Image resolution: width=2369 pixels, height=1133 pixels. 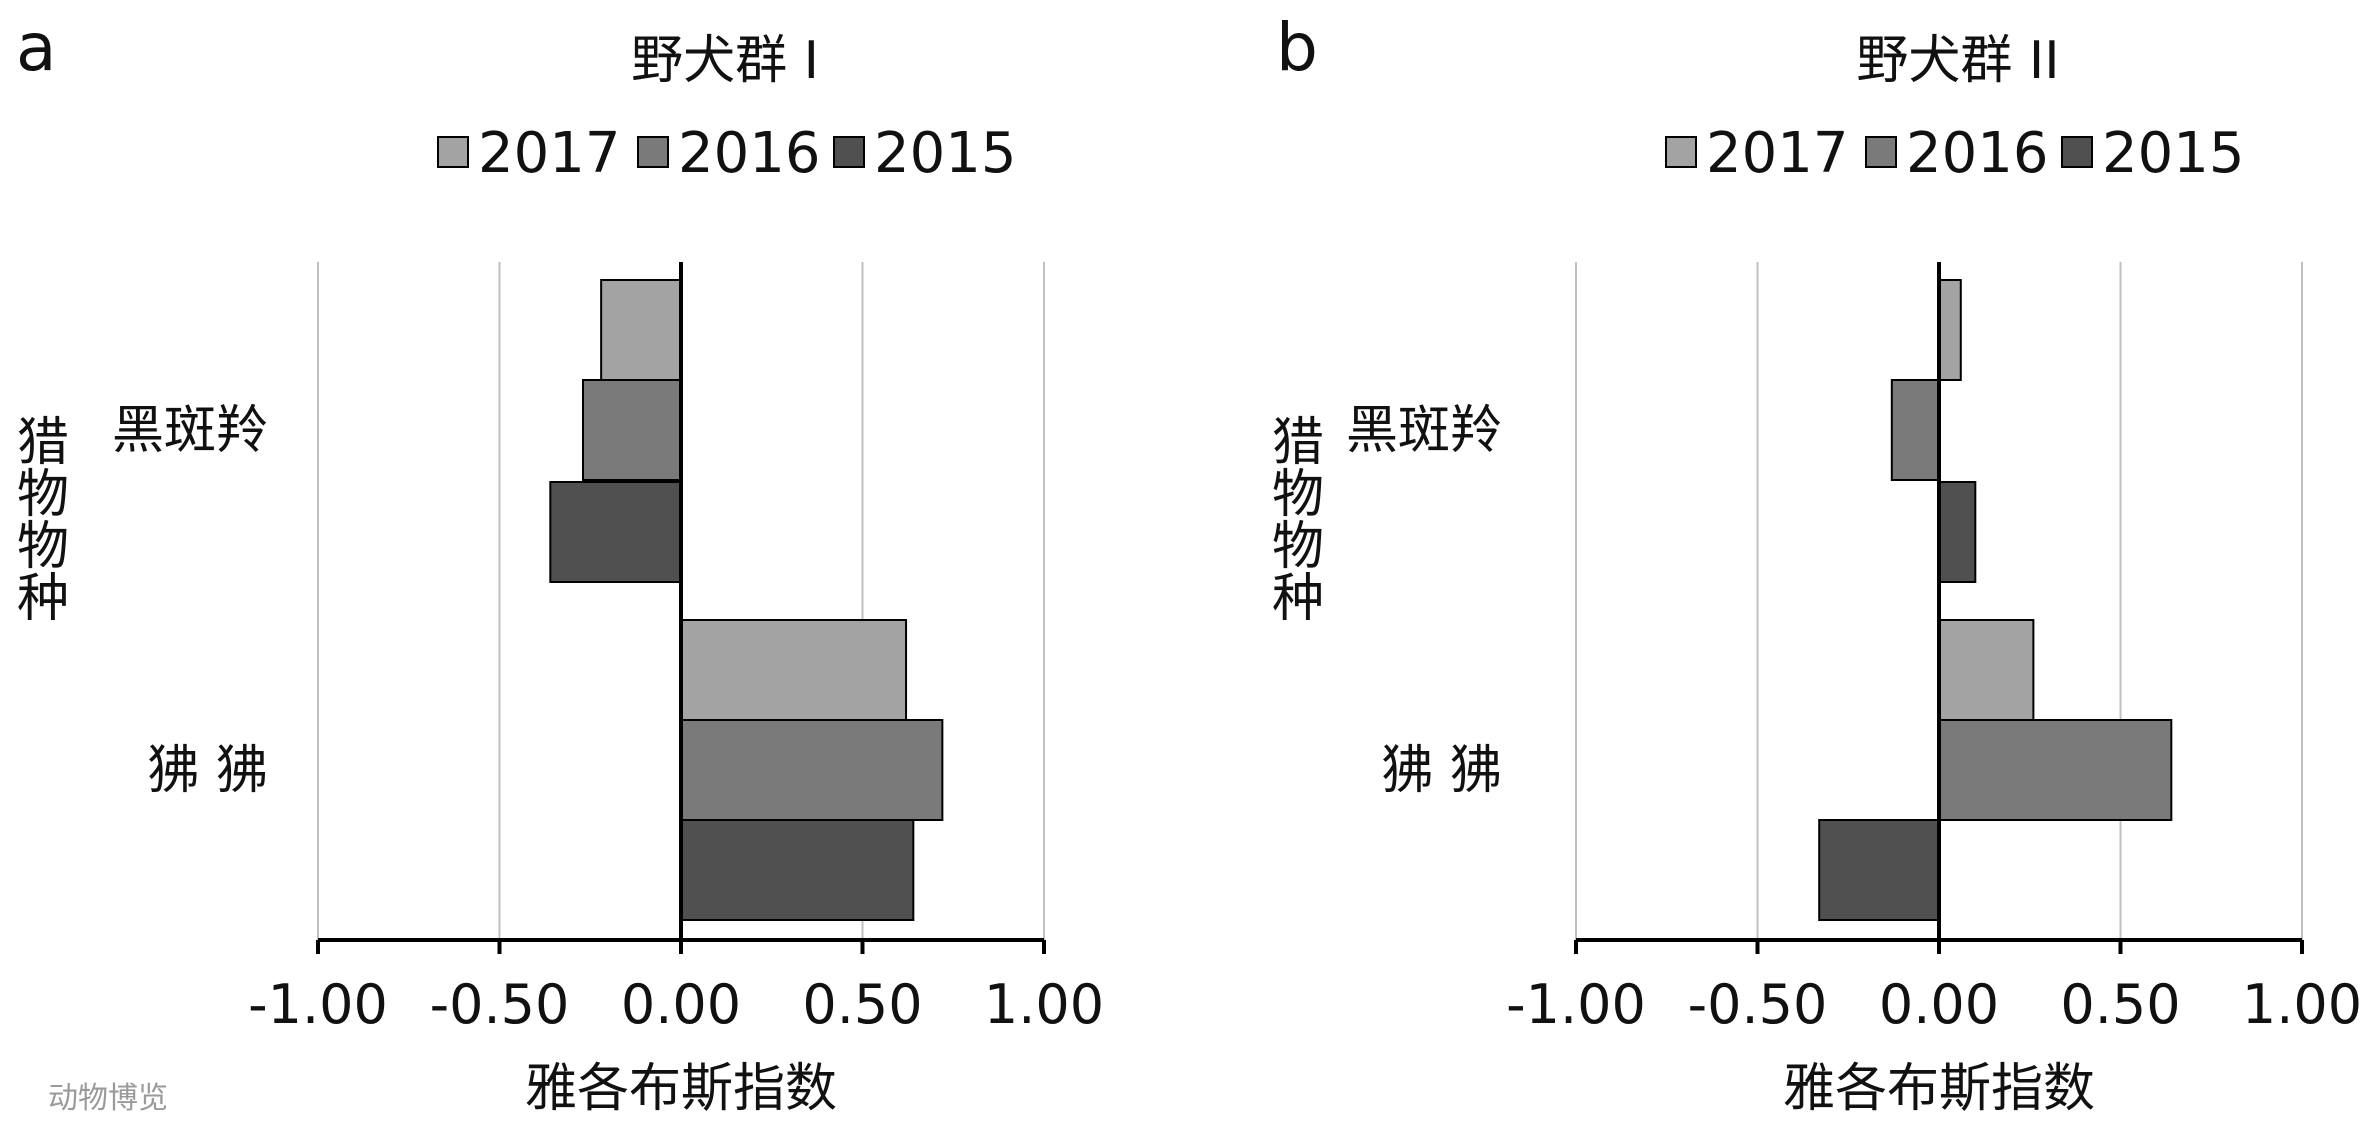 What do you see at coordinates (108, 1098) in the screenshot?
I see `watermark: 动物博览` at bounding box center [108, 1098].